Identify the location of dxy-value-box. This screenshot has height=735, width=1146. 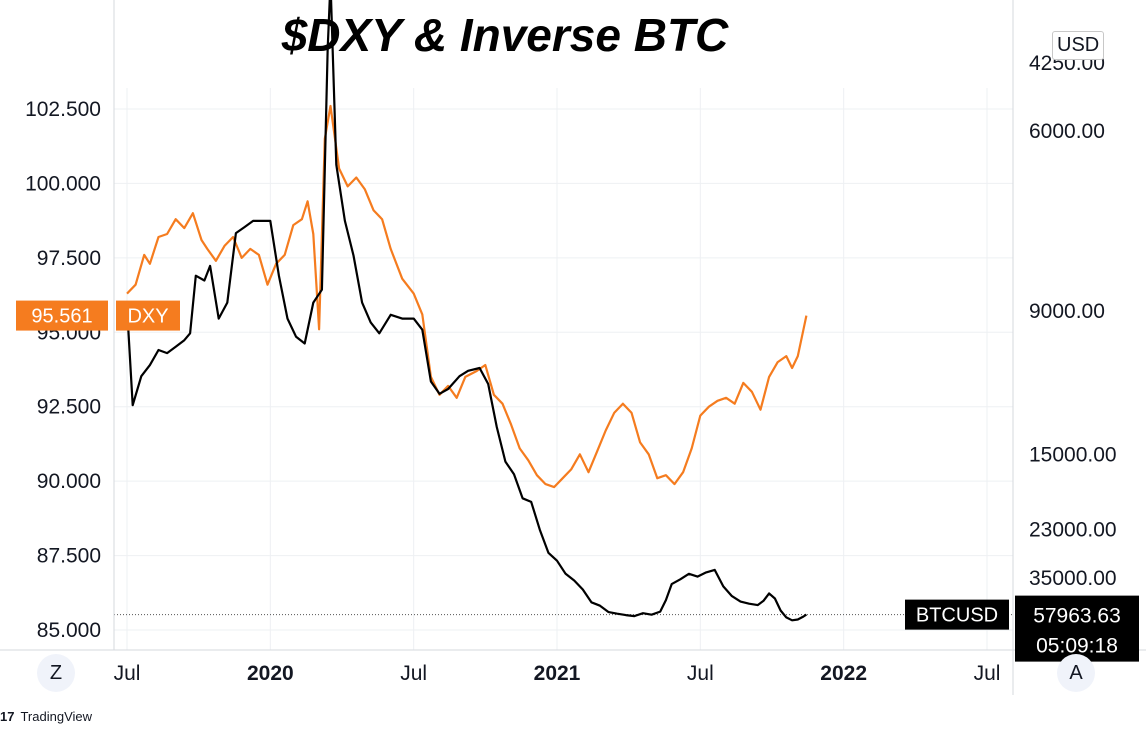
(62, 315).